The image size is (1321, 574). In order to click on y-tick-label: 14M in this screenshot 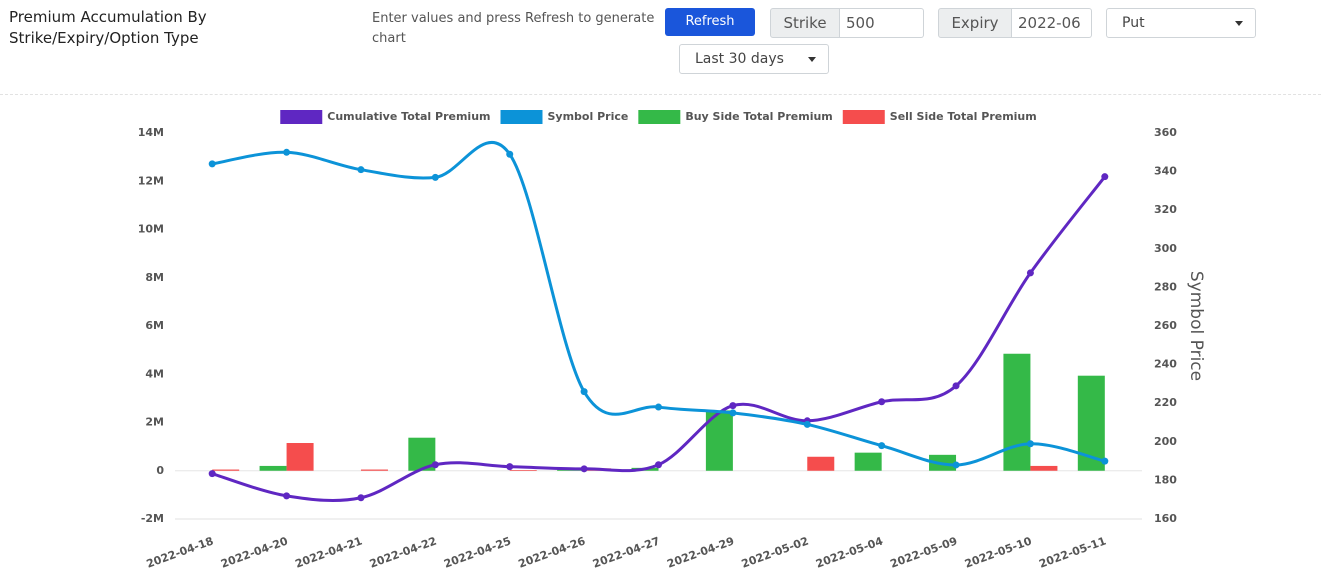, I will do `click(151, 132)`.